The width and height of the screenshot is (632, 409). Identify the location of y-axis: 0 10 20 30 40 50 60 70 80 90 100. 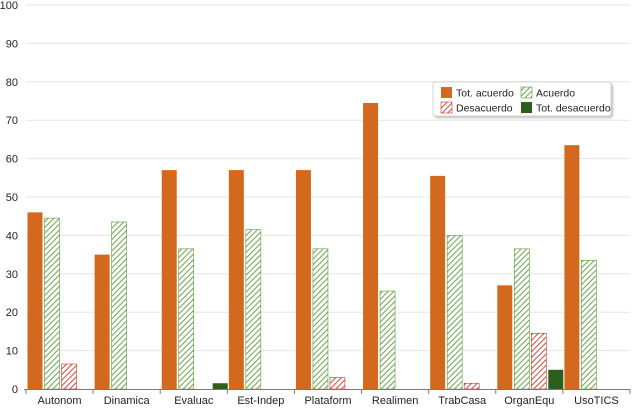
(9, 198).